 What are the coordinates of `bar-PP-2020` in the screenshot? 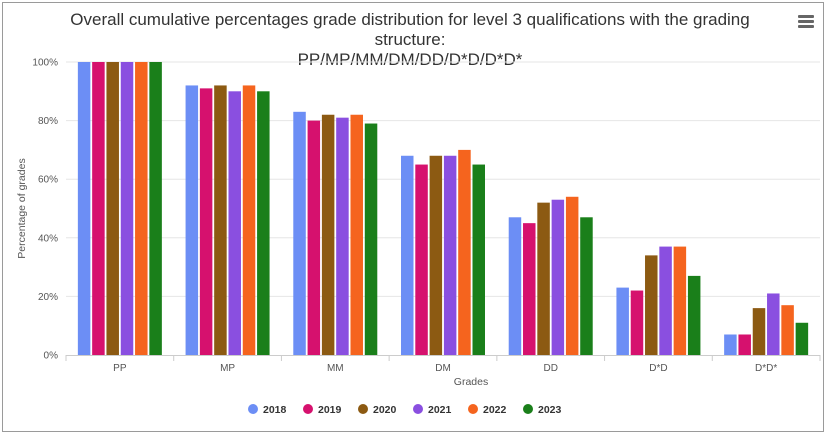 It's located at (112, 208).